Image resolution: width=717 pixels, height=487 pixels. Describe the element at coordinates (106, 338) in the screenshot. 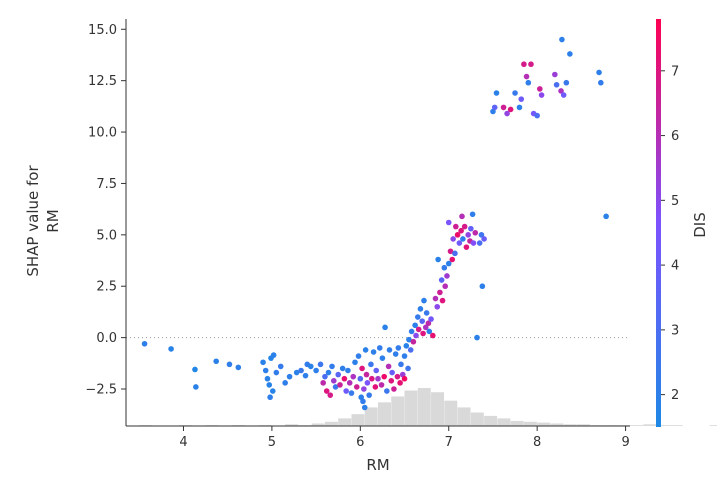

I see `y-tick-label: 0.0` at that location.